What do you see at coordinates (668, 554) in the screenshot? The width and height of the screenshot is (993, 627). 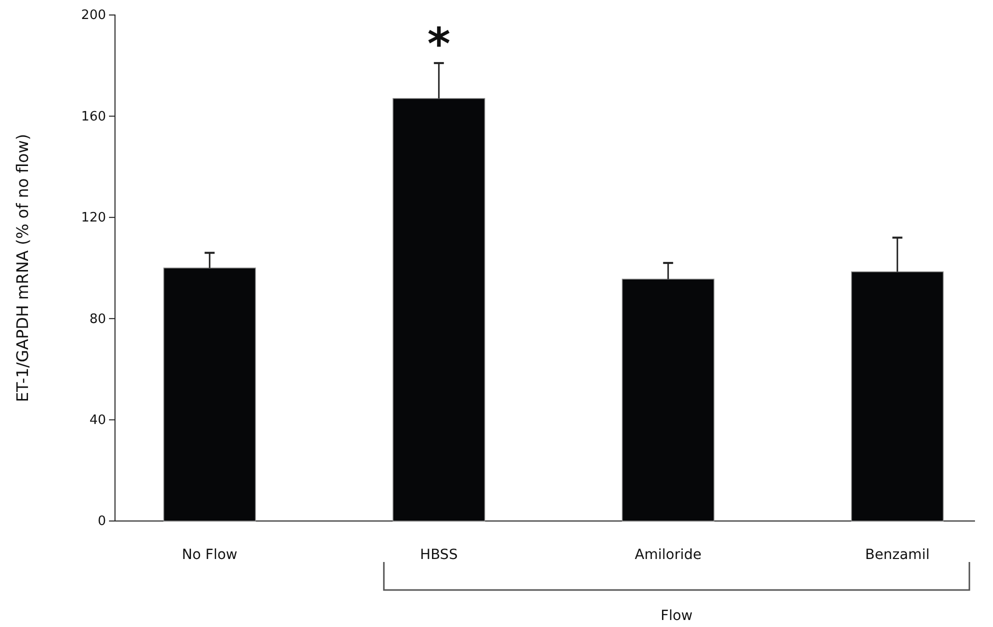 I see `x-tick-label: Amiloride` at bounding box center [668, 554].